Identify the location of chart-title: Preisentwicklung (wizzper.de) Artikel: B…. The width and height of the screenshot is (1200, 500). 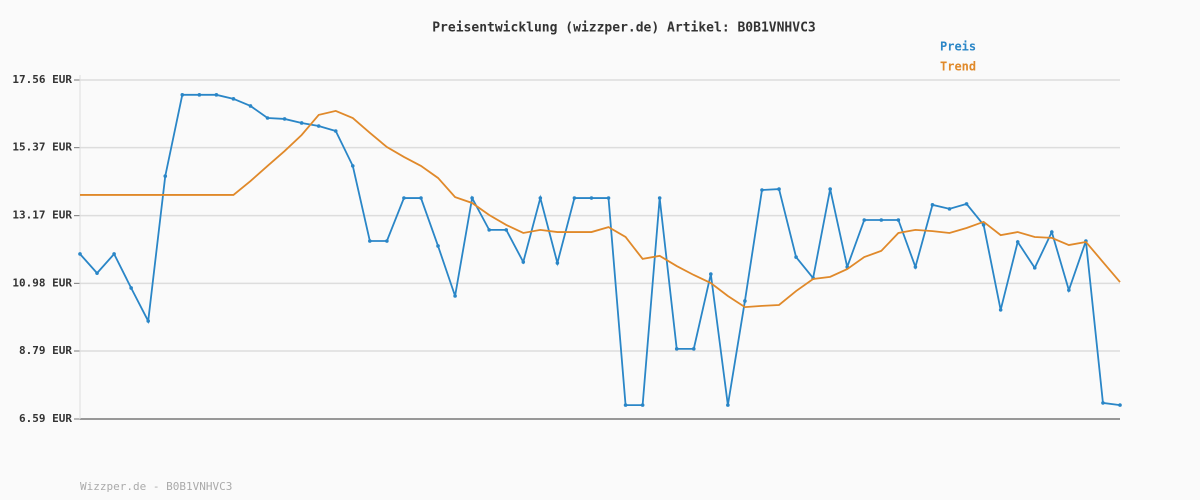
(624, 28).